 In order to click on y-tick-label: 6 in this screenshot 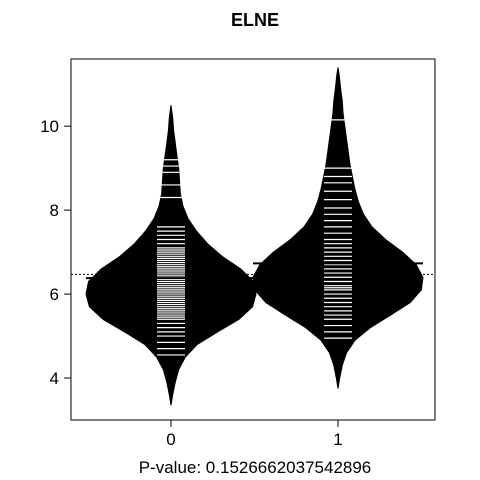, I will do `click(54, 294)`.